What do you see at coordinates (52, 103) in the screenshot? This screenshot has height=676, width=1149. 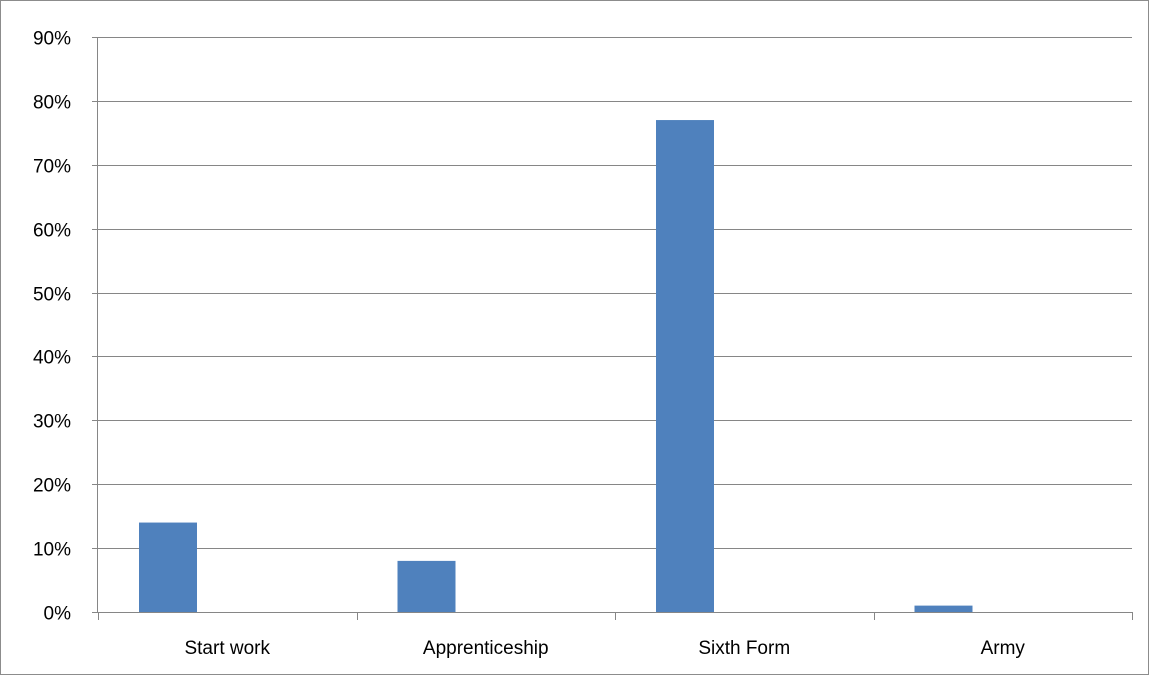 I see `y-tick-label: 80%` at bounding box center [52, 103].